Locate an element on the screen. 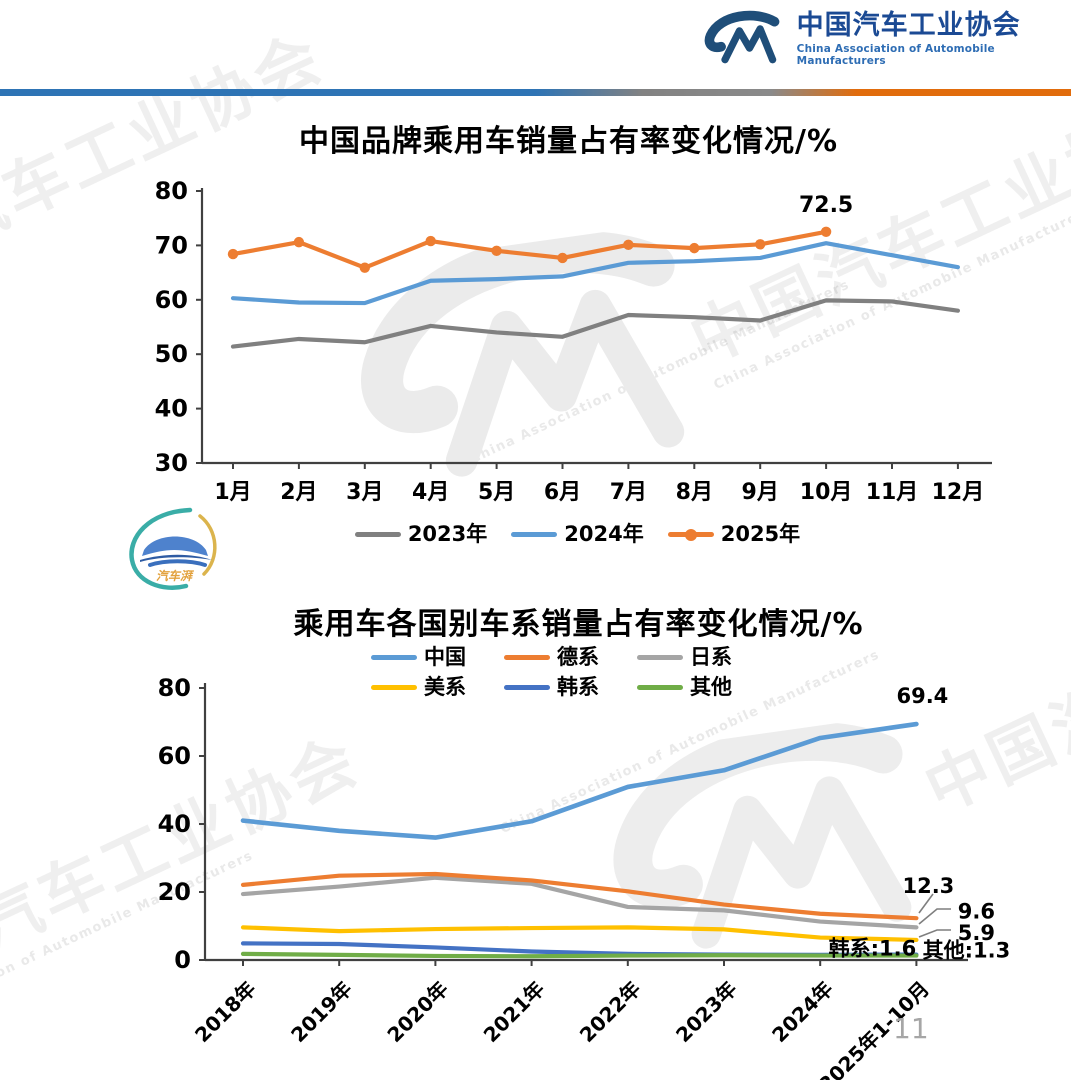 This screenshot has height=1080, width=1071. end-label-中国: 69.4 is located at coordinates (922, 696).